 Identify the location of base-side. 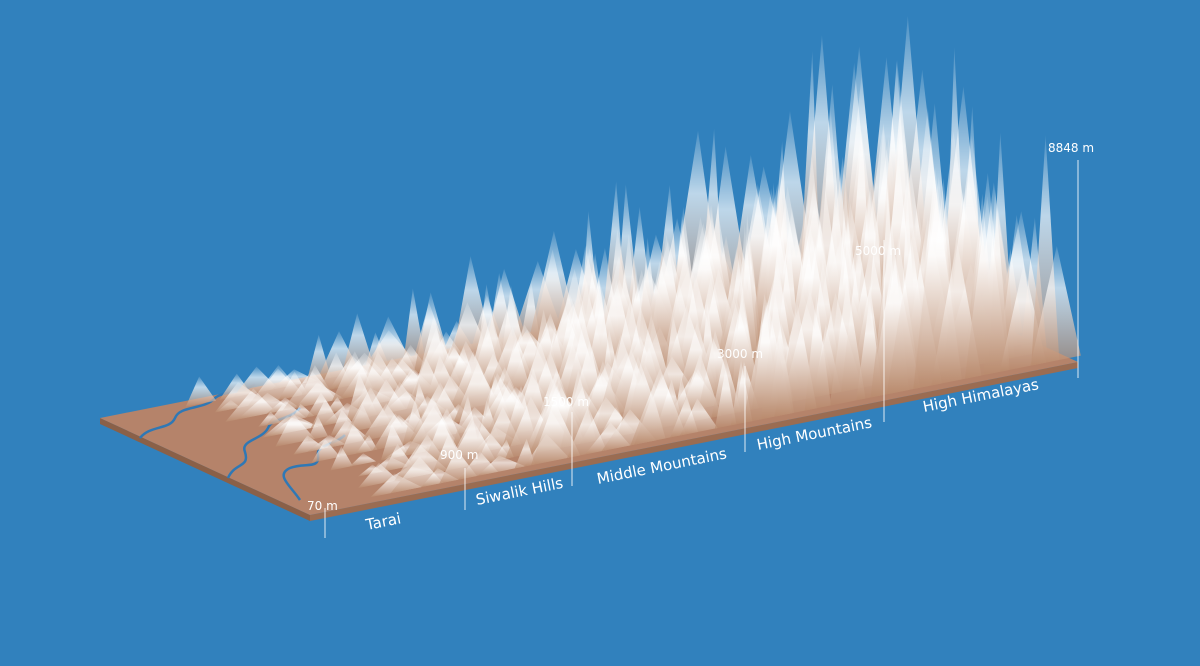
(205, 469).